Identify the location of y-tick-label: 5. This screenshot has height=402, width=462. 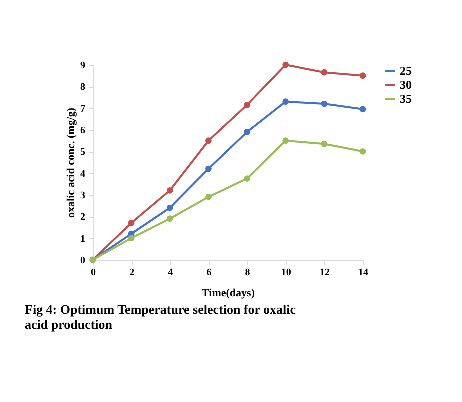
(83, 152).